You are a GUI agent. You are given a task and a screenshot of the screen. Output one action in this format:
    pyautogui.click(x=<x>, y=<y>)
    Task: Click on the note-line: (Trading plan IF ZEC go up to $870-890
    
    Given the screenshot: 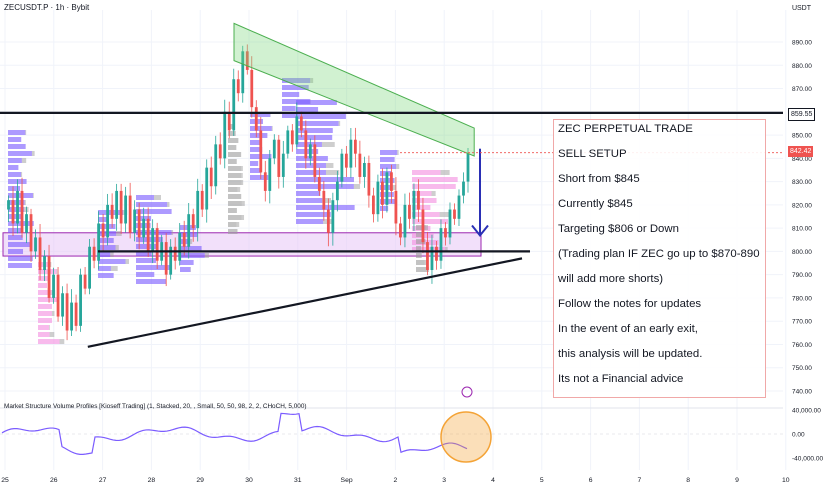 What is the action you would take?
    pyautogui.click(x=659, y=254)
    